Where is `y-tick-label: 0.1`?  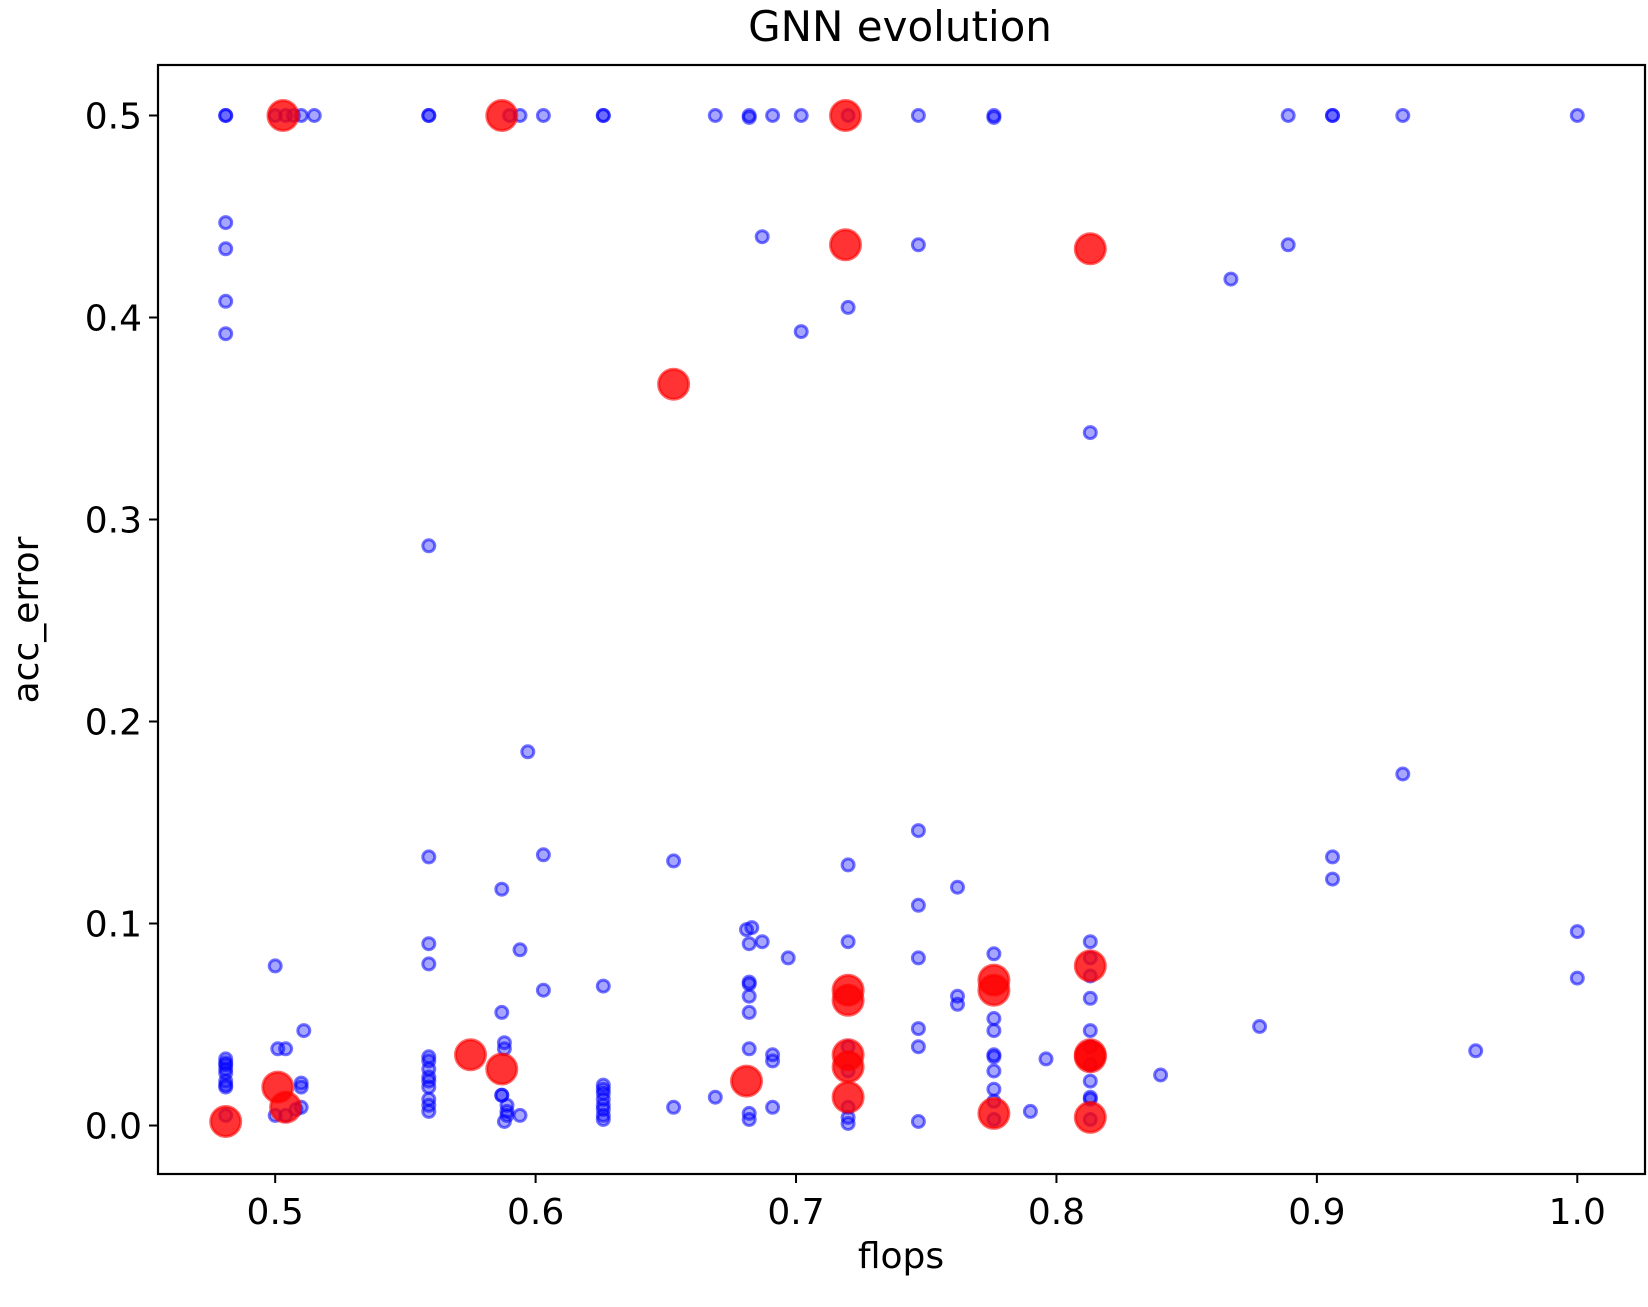
y-tick-label: 0.1 is located at coordinates (113, 925).